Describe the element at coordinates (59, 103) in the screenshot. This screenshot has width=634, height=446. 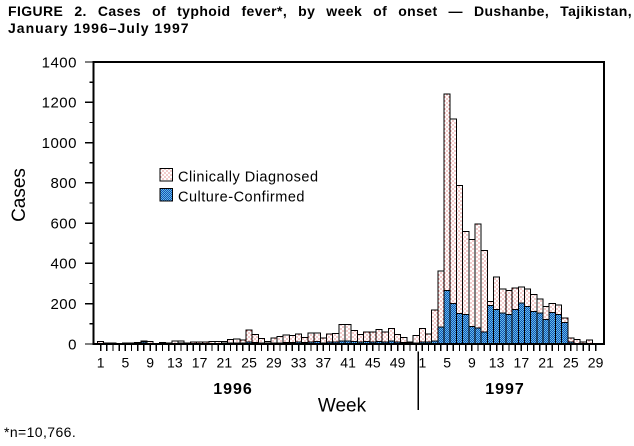
I see `svg-text: 1200` at that location.